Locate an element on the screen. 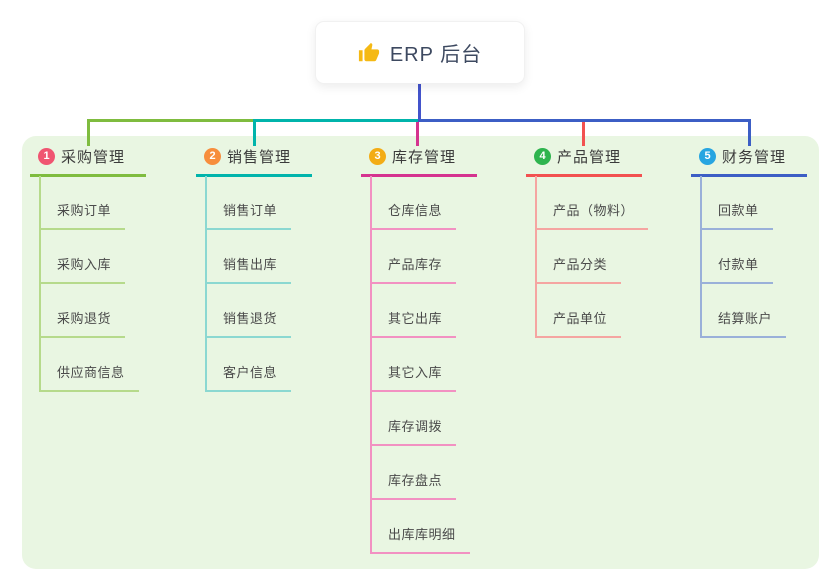 This screenshot has width=839, height=588. branch-title: 采购管理 is located at coordinates (93, 157).